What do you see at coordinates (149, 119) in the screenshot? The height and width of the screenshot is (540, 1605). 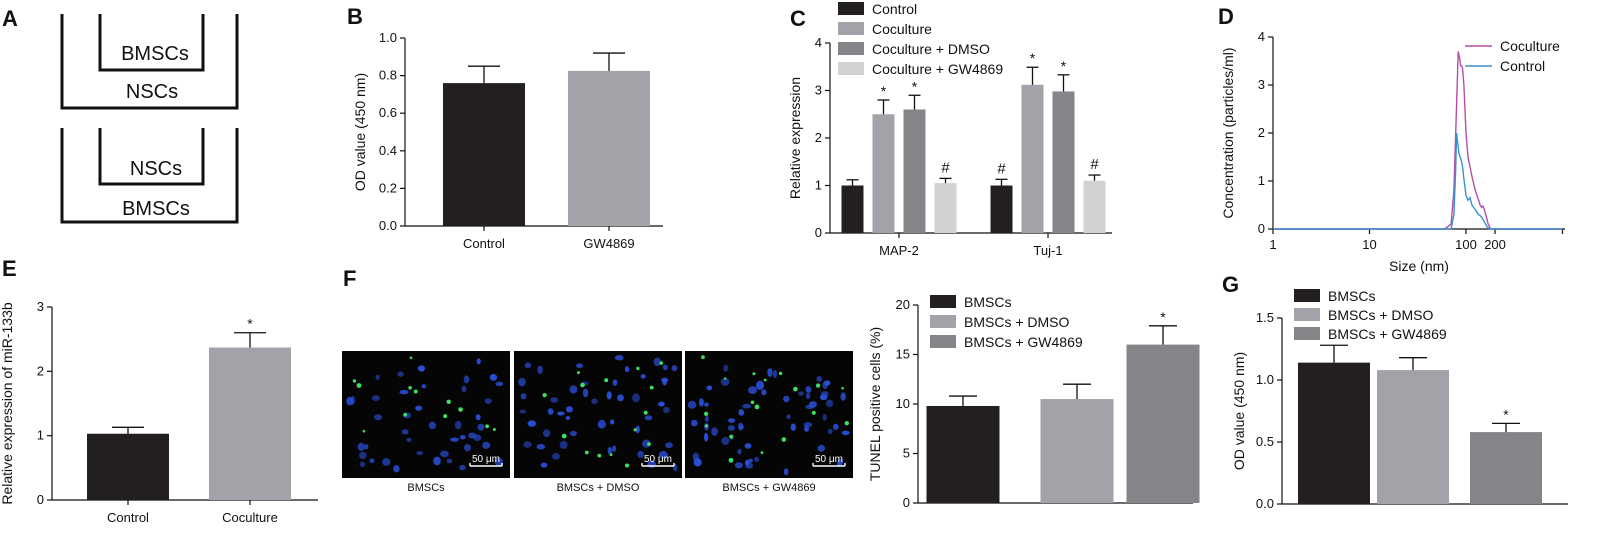 I see `panel-a-schematic: BMSCs NSCs NSCs BMSCs` at bounding box center [149, 119].